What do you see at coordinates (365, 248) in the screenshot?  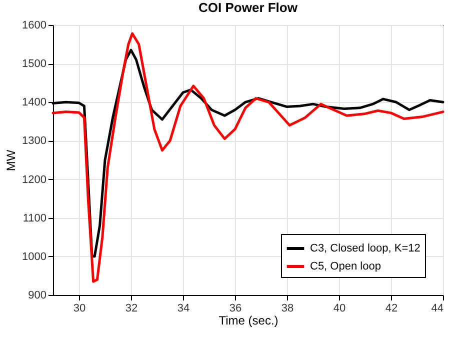 I see `legend-label: C3, Closed loop, K=12` at bounding box center [365, 248].